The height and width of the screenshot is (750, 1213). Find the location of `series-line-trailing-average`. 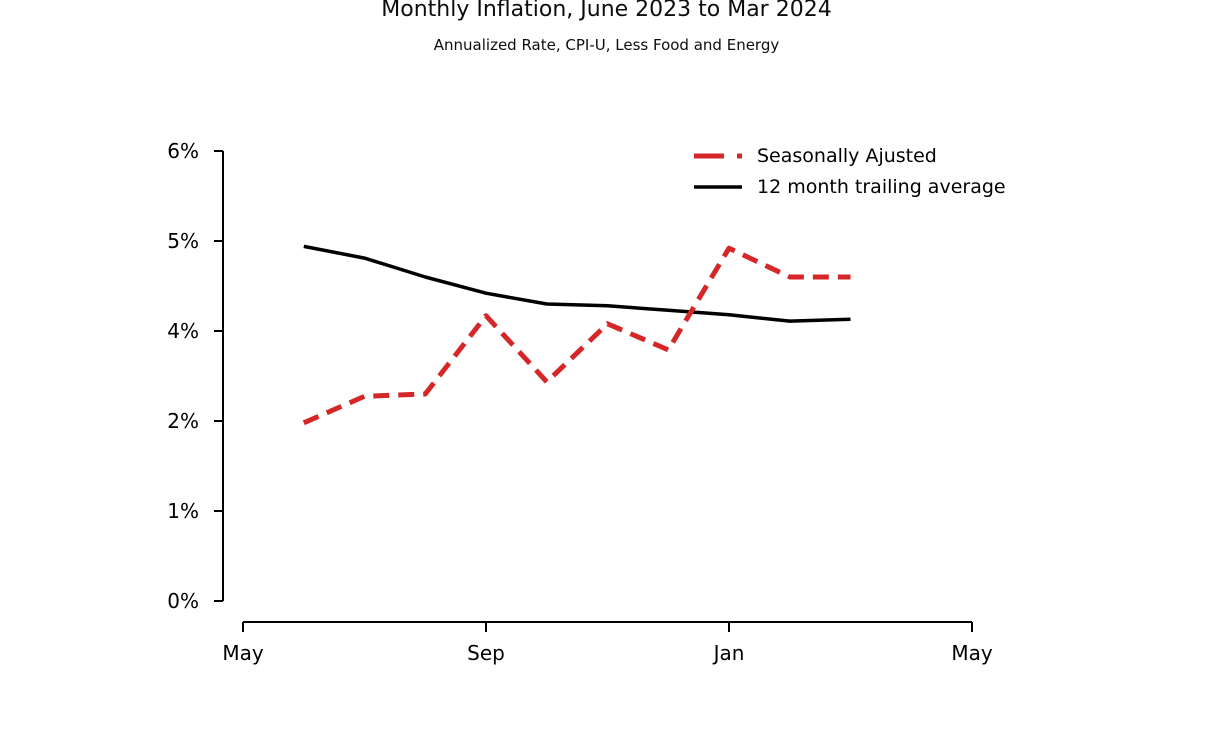

series-line-trailing-average is located at coordinates (577, 283).